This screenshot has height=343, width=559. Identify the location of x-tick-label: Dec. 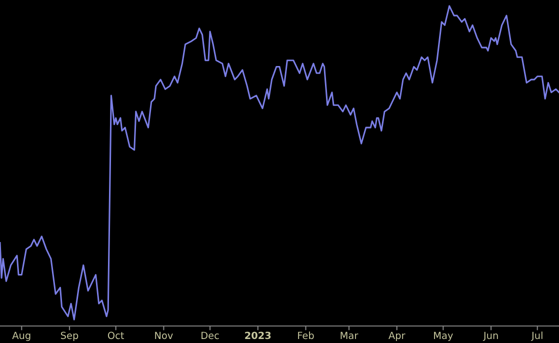
(210, 336).